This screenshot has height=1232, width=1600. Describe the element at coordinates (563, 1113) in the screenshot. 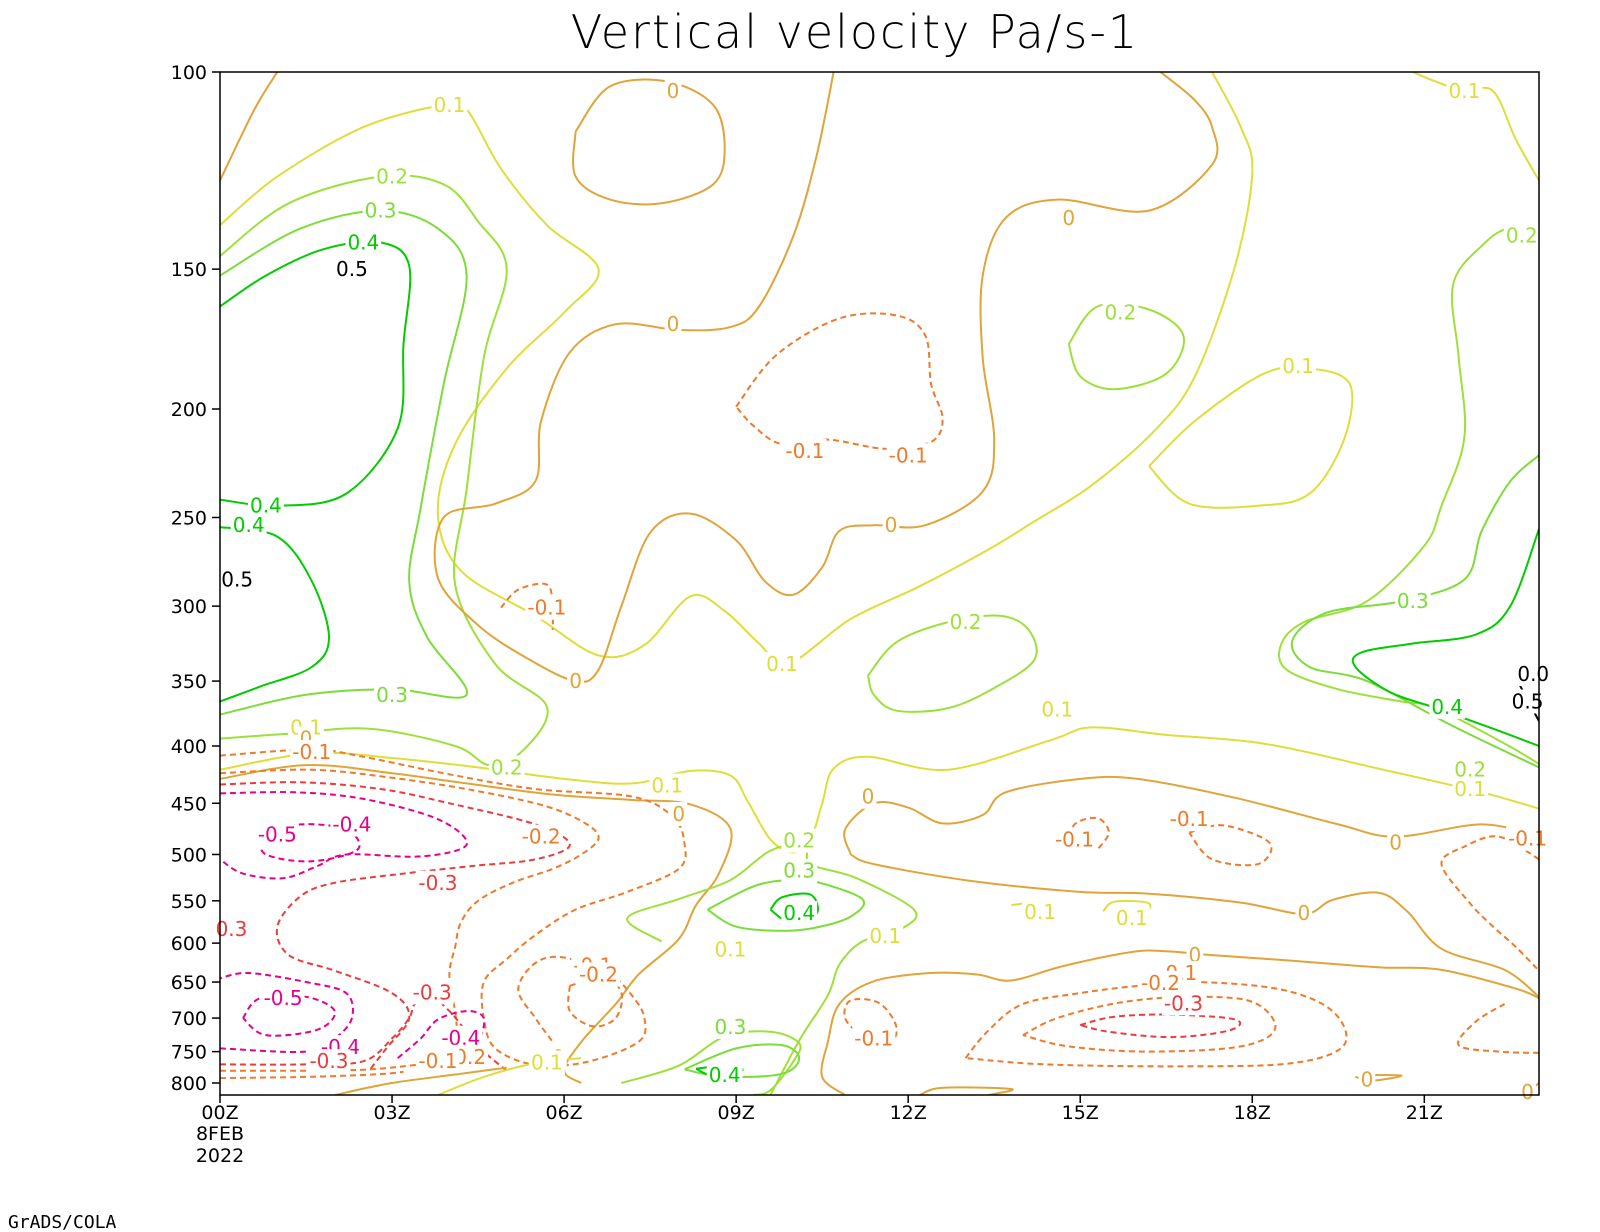

I see `x-tick-label: 06Z` at that location.